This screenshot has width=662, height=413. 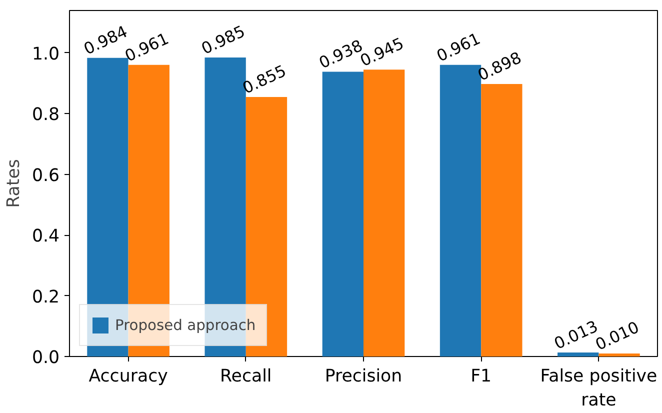 I want to click on y-axis-title: Rates, so click(x=14, y=183).